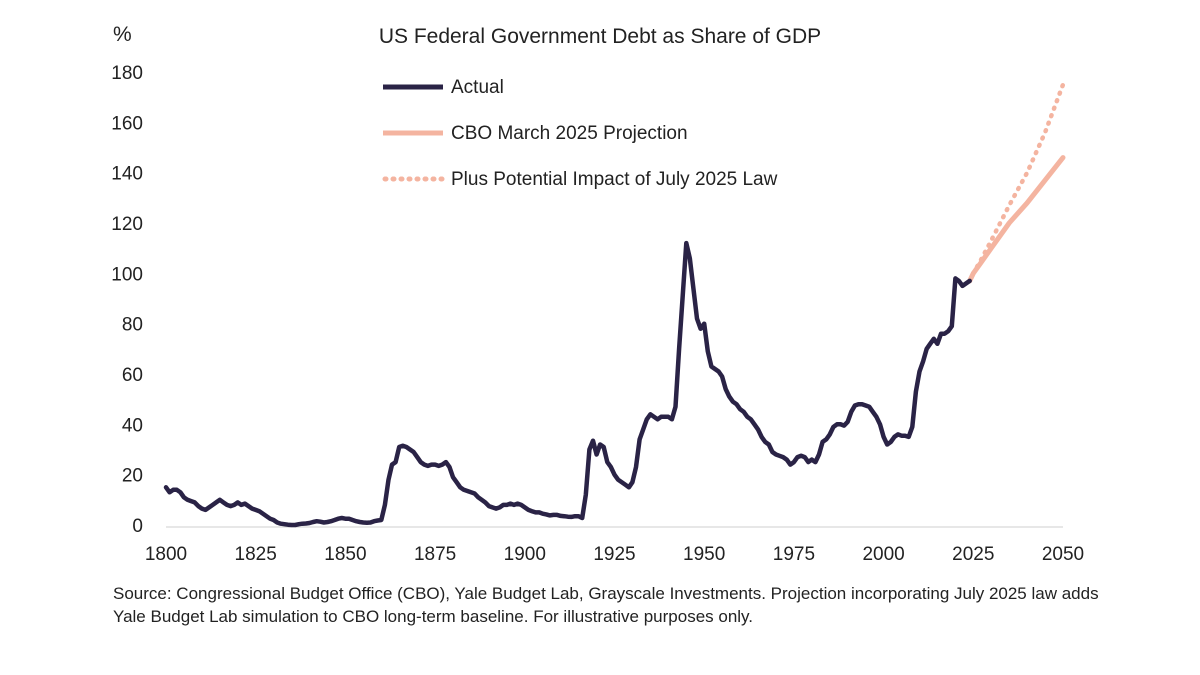  What do you see at coordinates (256, 554) in the screenshot?
I see `x-tick-label: 1825` at bounding box center [256, 554].